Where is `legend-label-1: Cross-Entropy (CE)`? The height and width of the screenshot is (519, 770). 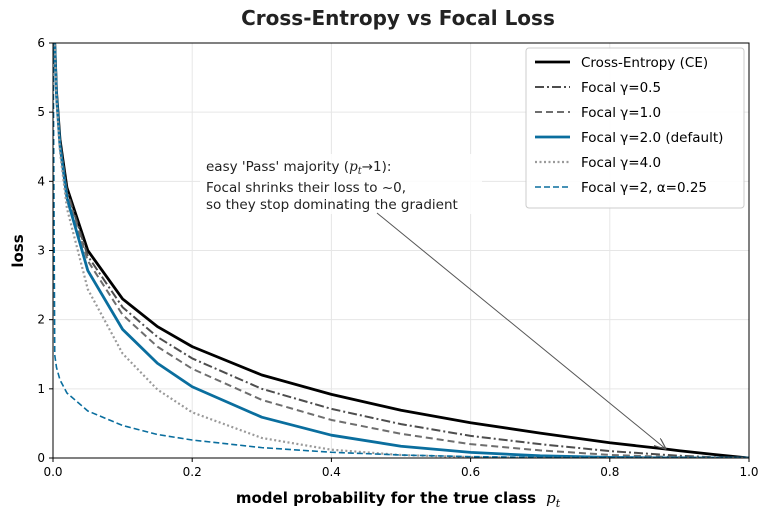 legend-label-1: Cross-Entropy (CE) is located at coordinates (644, 63).